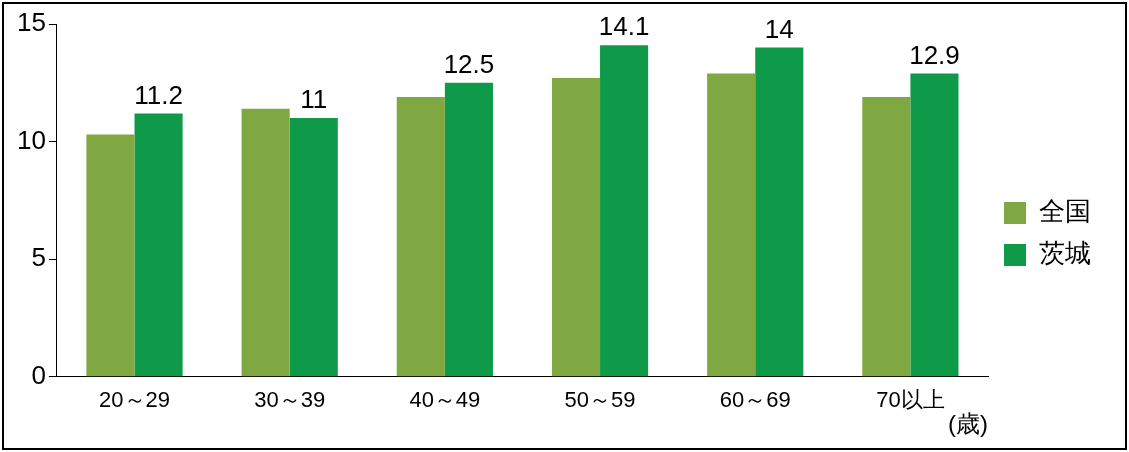 The height and width of the screenshot is (452, 1129). I want to click on data-label: 11.2, so click(158, 94).